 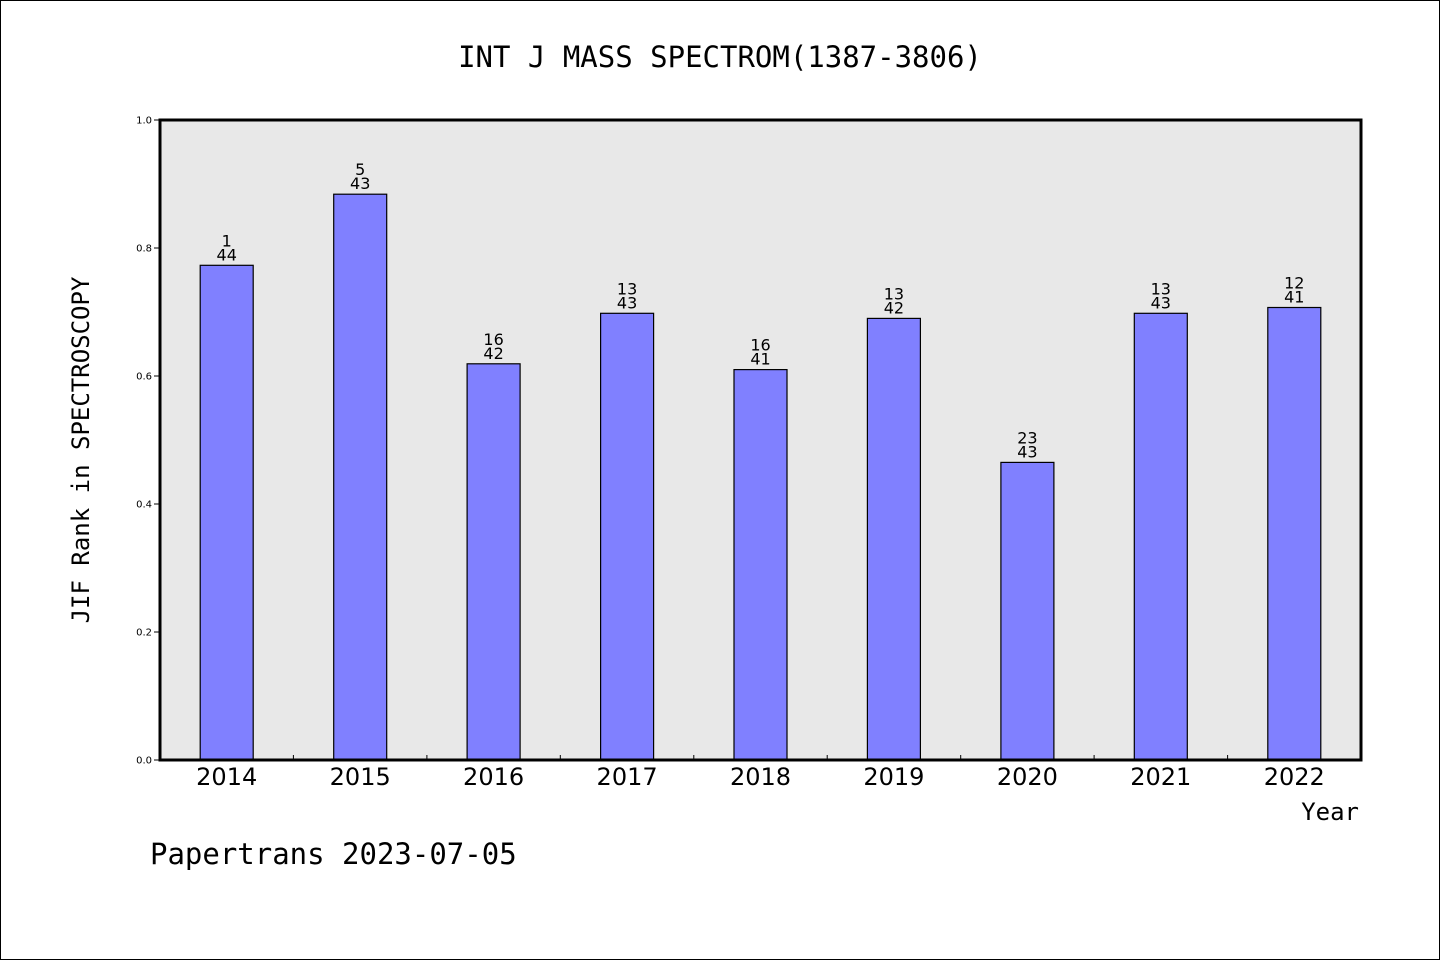 What do you see at coordinates (493, 562) in the screenshot?
I see `bar-2016` at bounding box center [493, 562].